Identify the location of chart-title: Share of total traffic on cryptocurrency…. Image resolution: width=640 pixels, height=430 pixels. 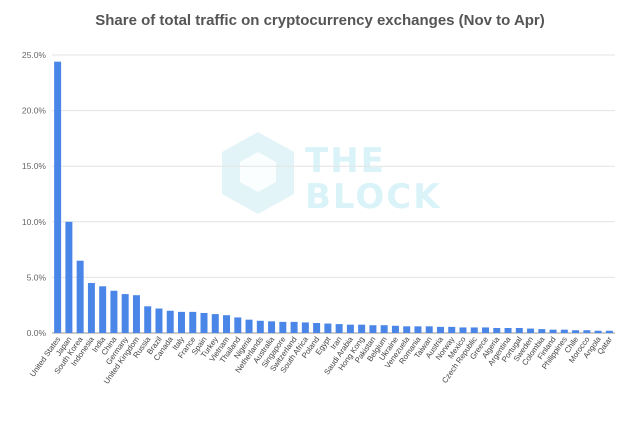
(320, 20).